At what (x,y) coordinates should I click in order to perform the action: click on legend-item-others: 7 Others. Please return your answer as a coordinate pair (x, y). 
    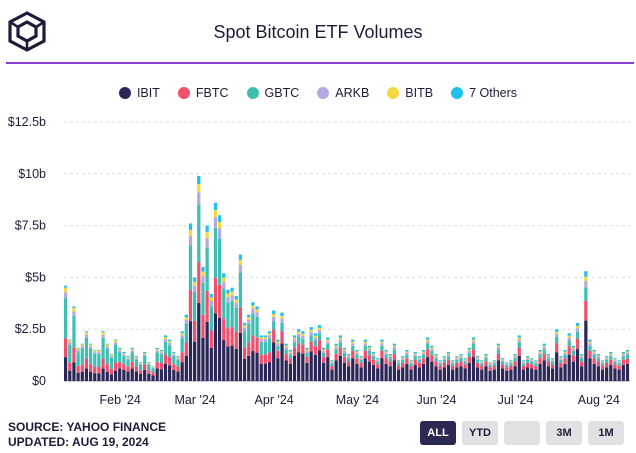
    Looking at the image, I should click on (484, 93).